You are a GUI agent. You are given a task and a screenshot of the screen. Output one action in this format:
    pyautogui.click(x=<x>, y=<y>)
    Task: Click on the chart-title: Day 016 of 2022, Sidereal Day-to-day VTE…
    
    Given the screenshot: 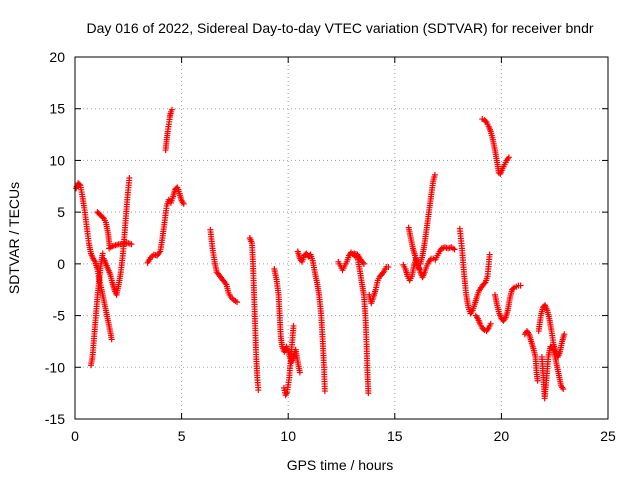 What is the action you would take?
    pyautogui.click(x=339, y=28)
    